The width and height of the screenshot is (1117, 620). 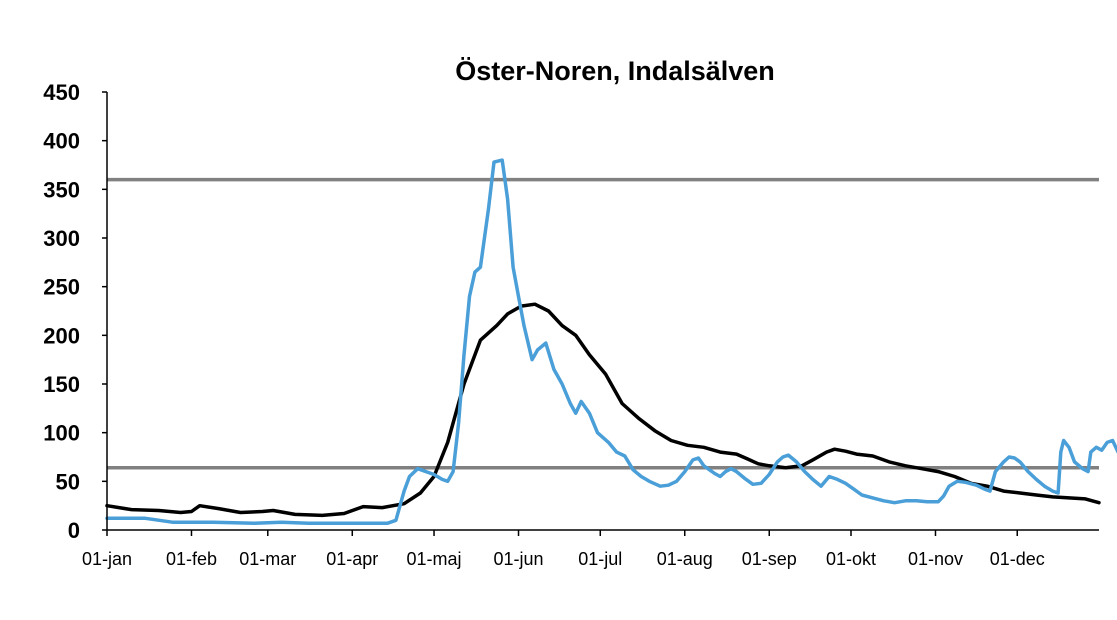 I want to click on x-tick-label: 01-nov, so click(x=935, y=559).